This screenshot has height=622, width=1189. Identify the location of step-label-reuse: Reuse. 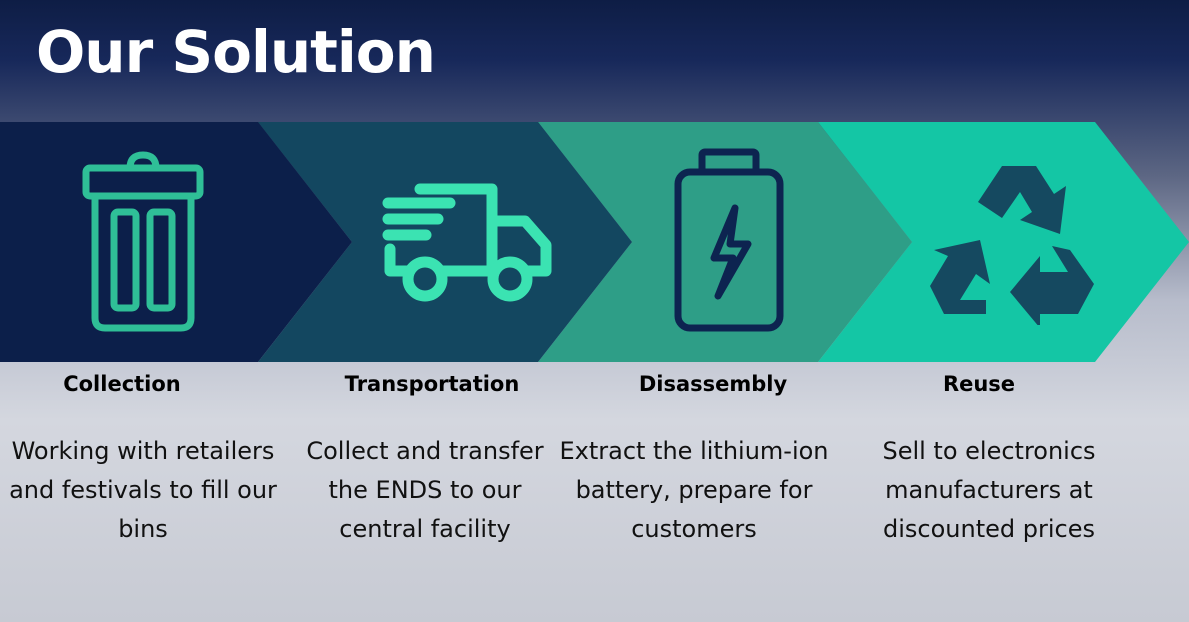
(979, 384).